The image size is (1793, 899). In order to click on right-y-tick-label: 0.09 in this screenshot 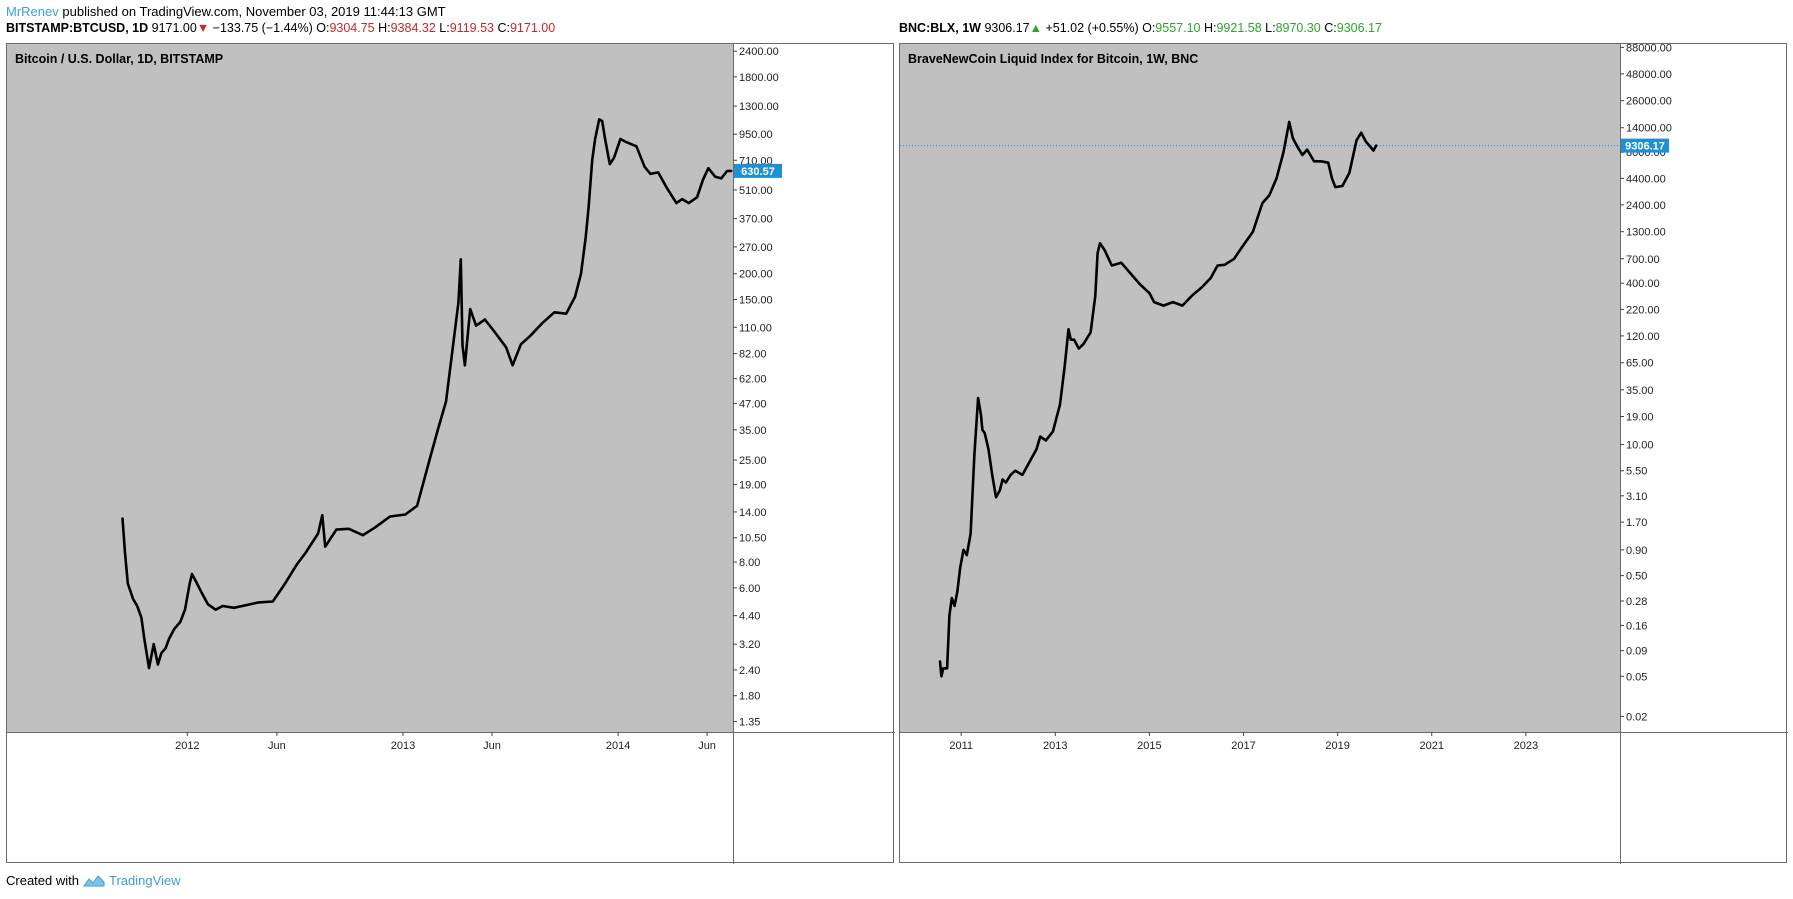, I will do `click(1636, 652)`.